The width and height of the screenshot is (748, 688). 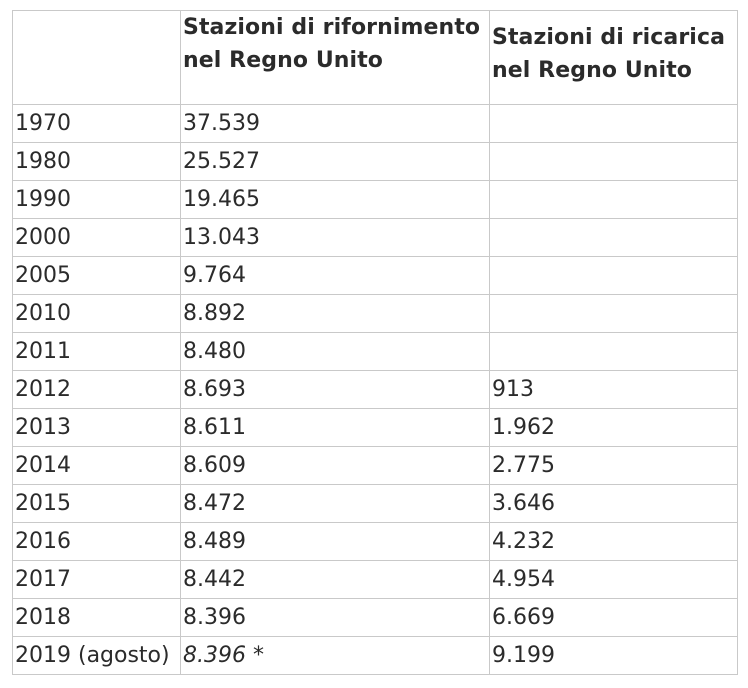 What do you see at coordinates (214, 389) in the screenshot?
I see `fuel-stations-value: 8.693` at bounding box center [214, 389].